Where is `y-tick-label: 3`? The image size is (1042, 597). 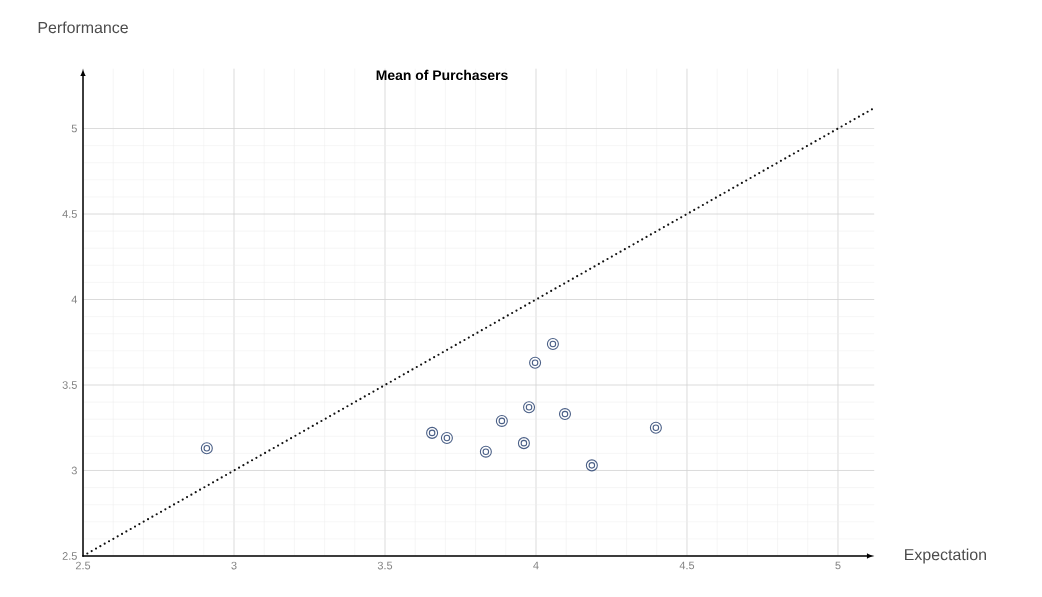
y-tick-label: 3 is located at coordinates (74, 470).